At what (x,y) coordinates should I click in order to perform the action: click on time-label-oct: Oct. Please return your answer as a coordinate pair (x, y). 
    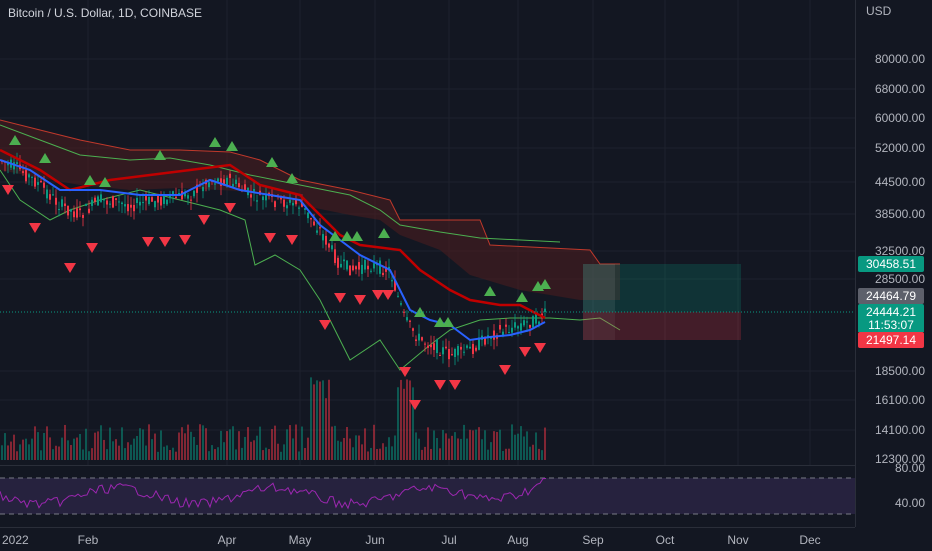
    Looking at the image, I should click on (665, 540).